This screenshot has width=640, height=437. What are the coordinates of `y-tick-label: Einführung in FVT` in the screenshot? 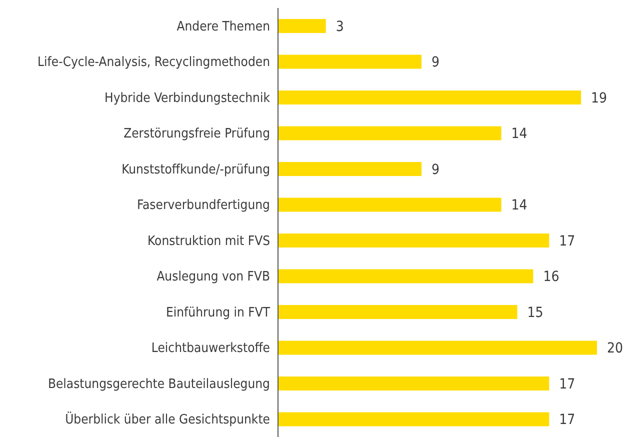 It's located at (218, 312).